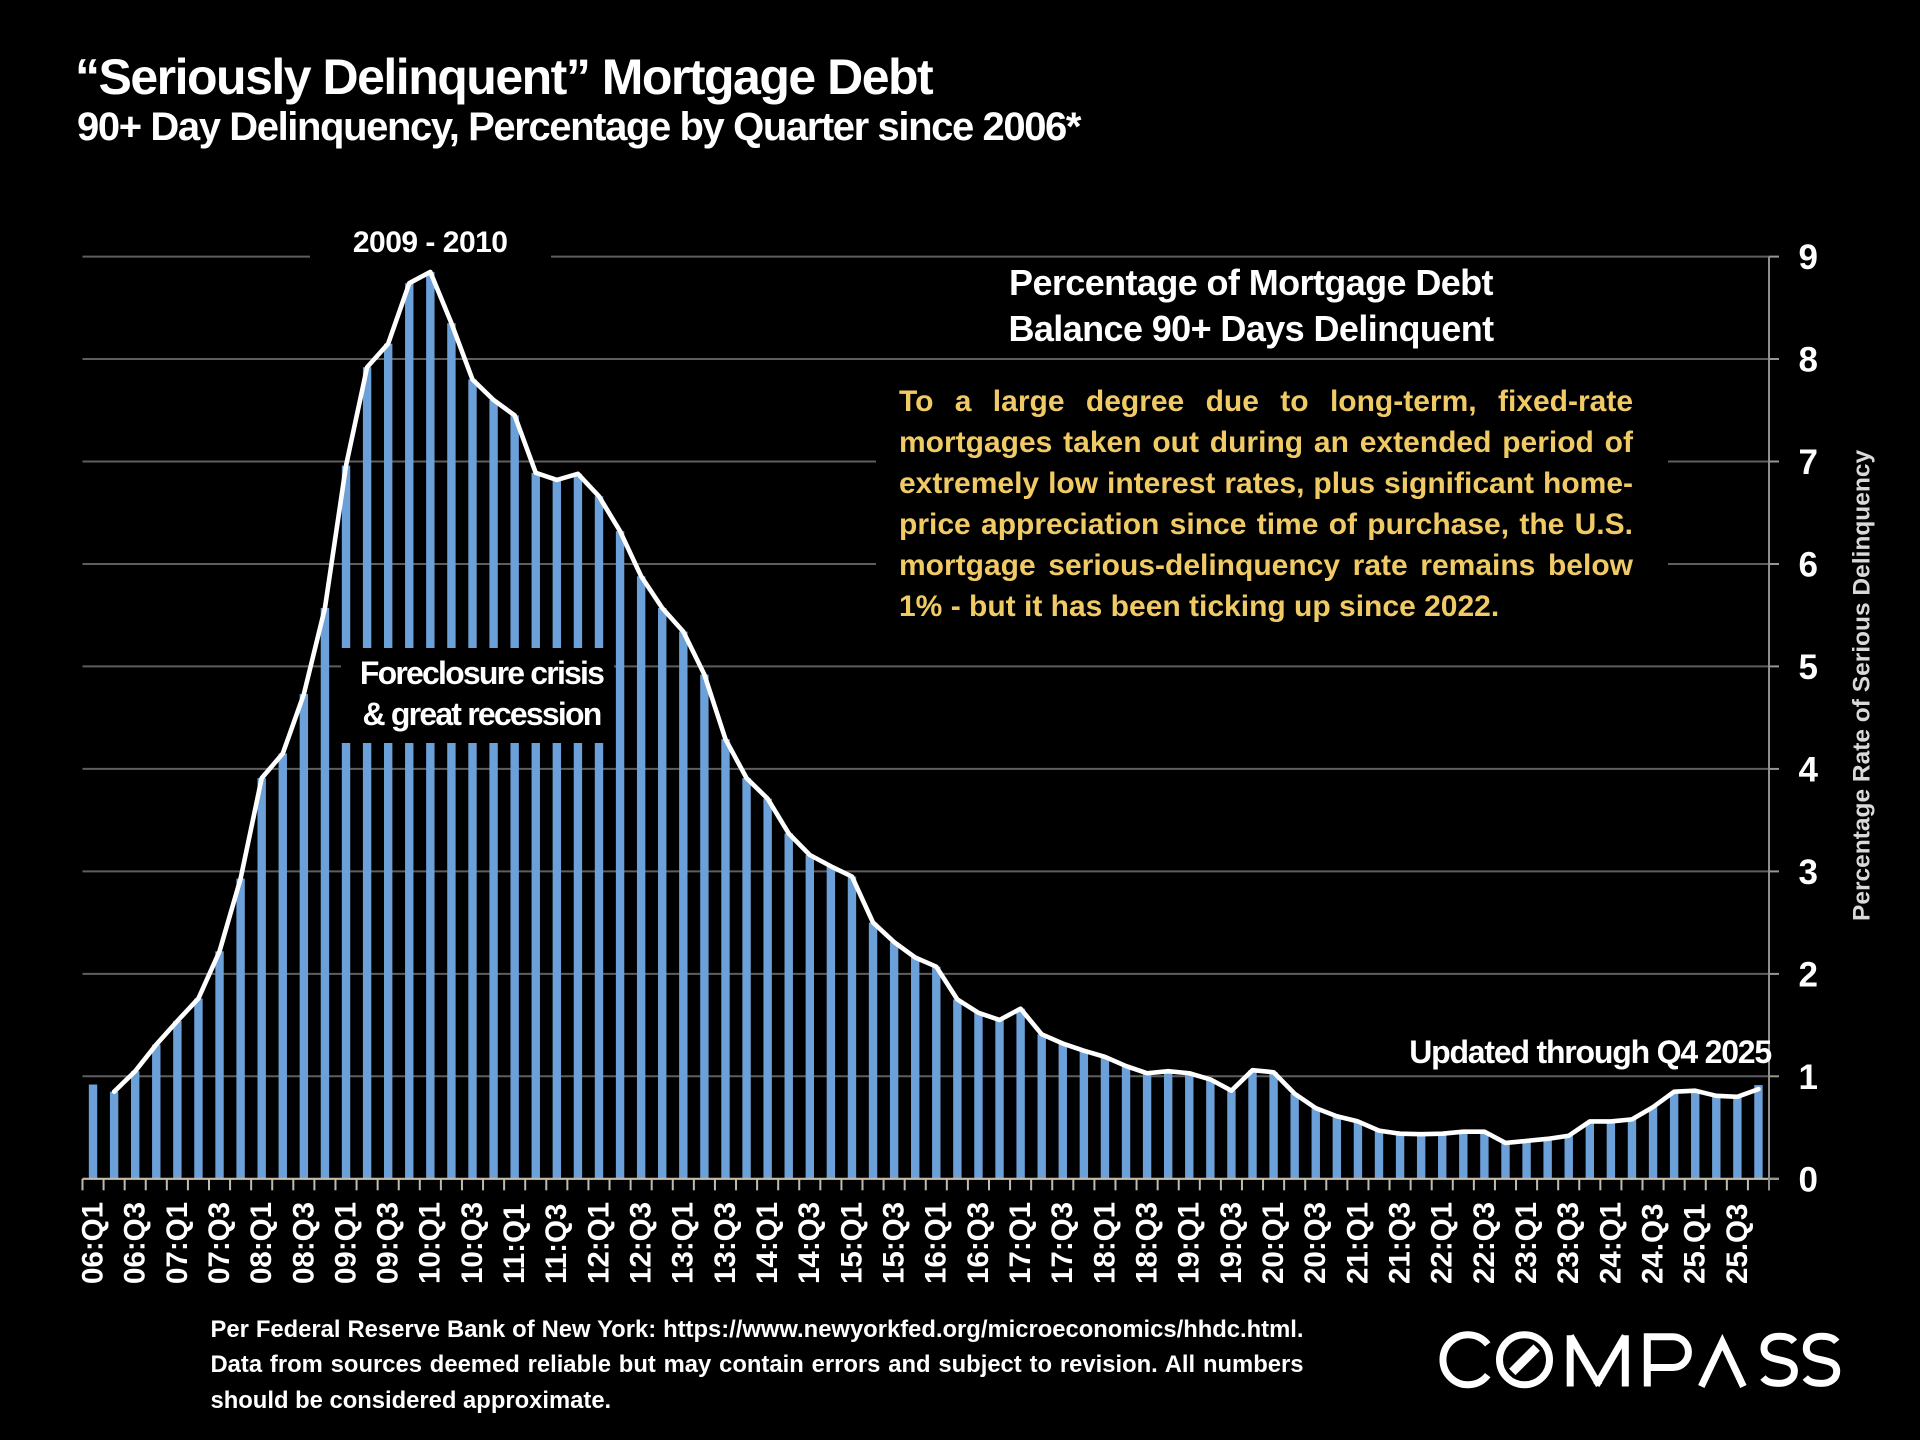 This screenshot has width=1920, height=1440. I want to click on svg-text: 12:Q1, so click(598, 1243).